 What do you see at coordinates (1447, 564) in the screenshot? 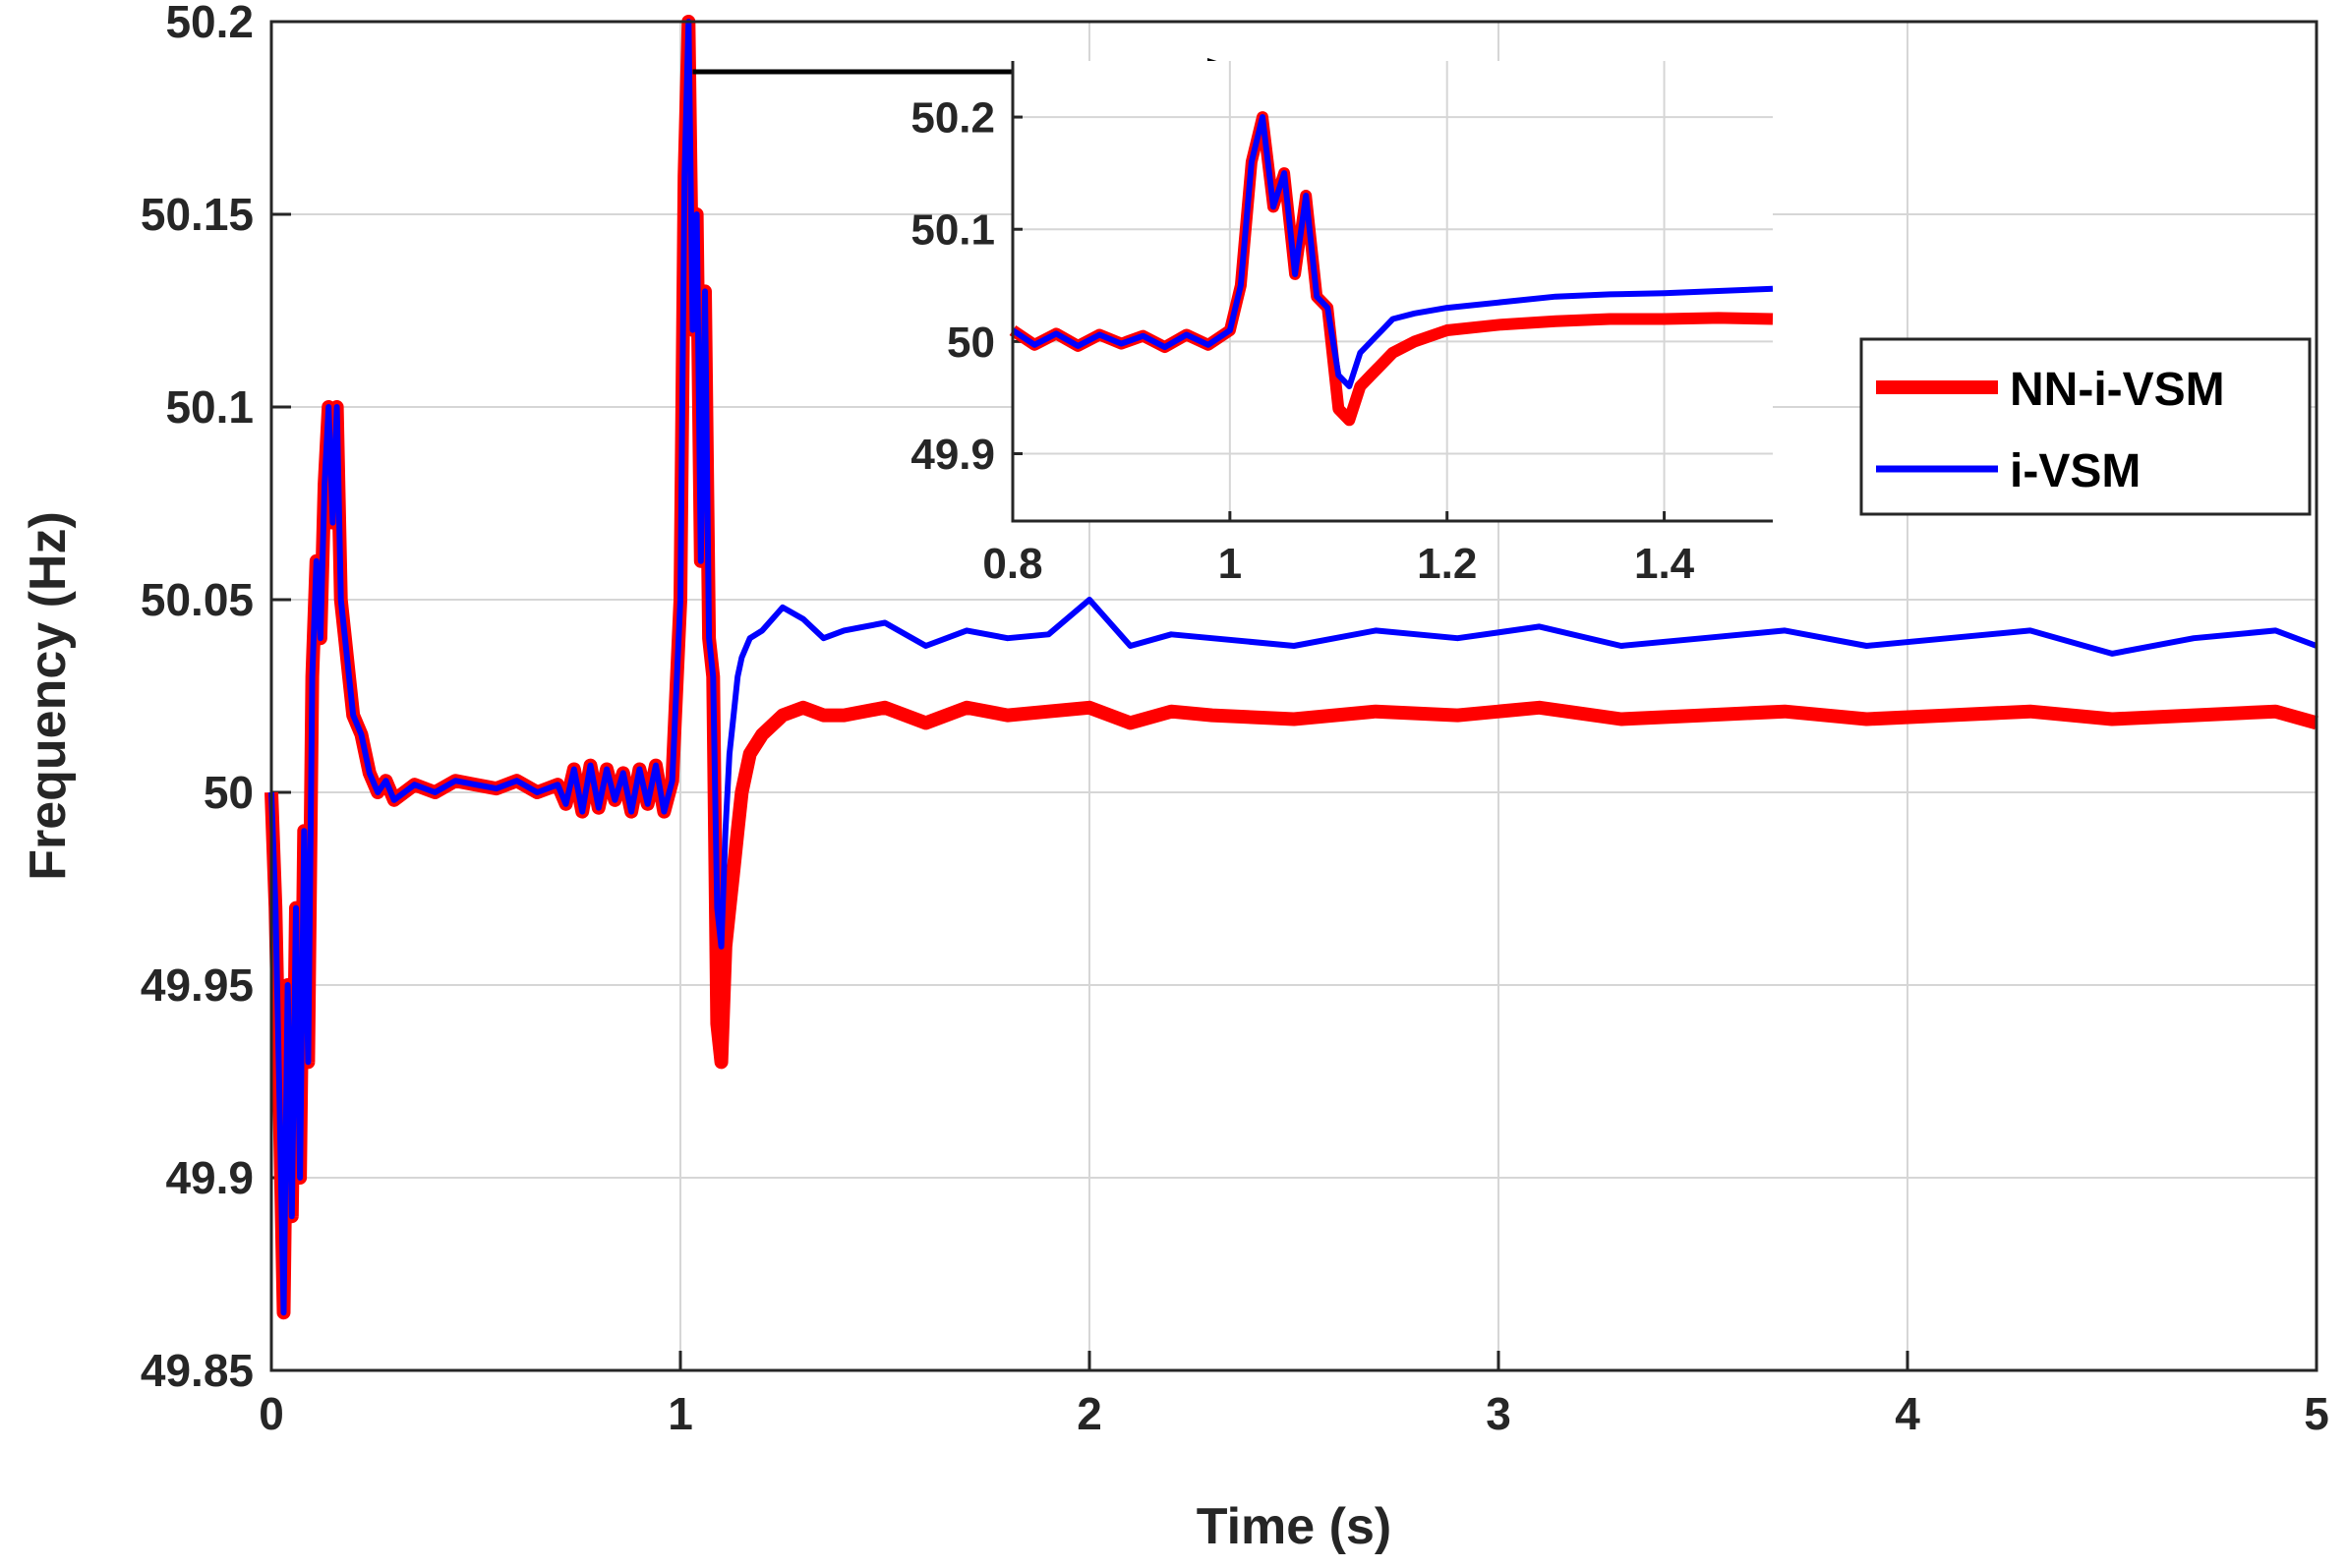
I see `x-tick-label: 1.2` at bounding box center [1447, 564].